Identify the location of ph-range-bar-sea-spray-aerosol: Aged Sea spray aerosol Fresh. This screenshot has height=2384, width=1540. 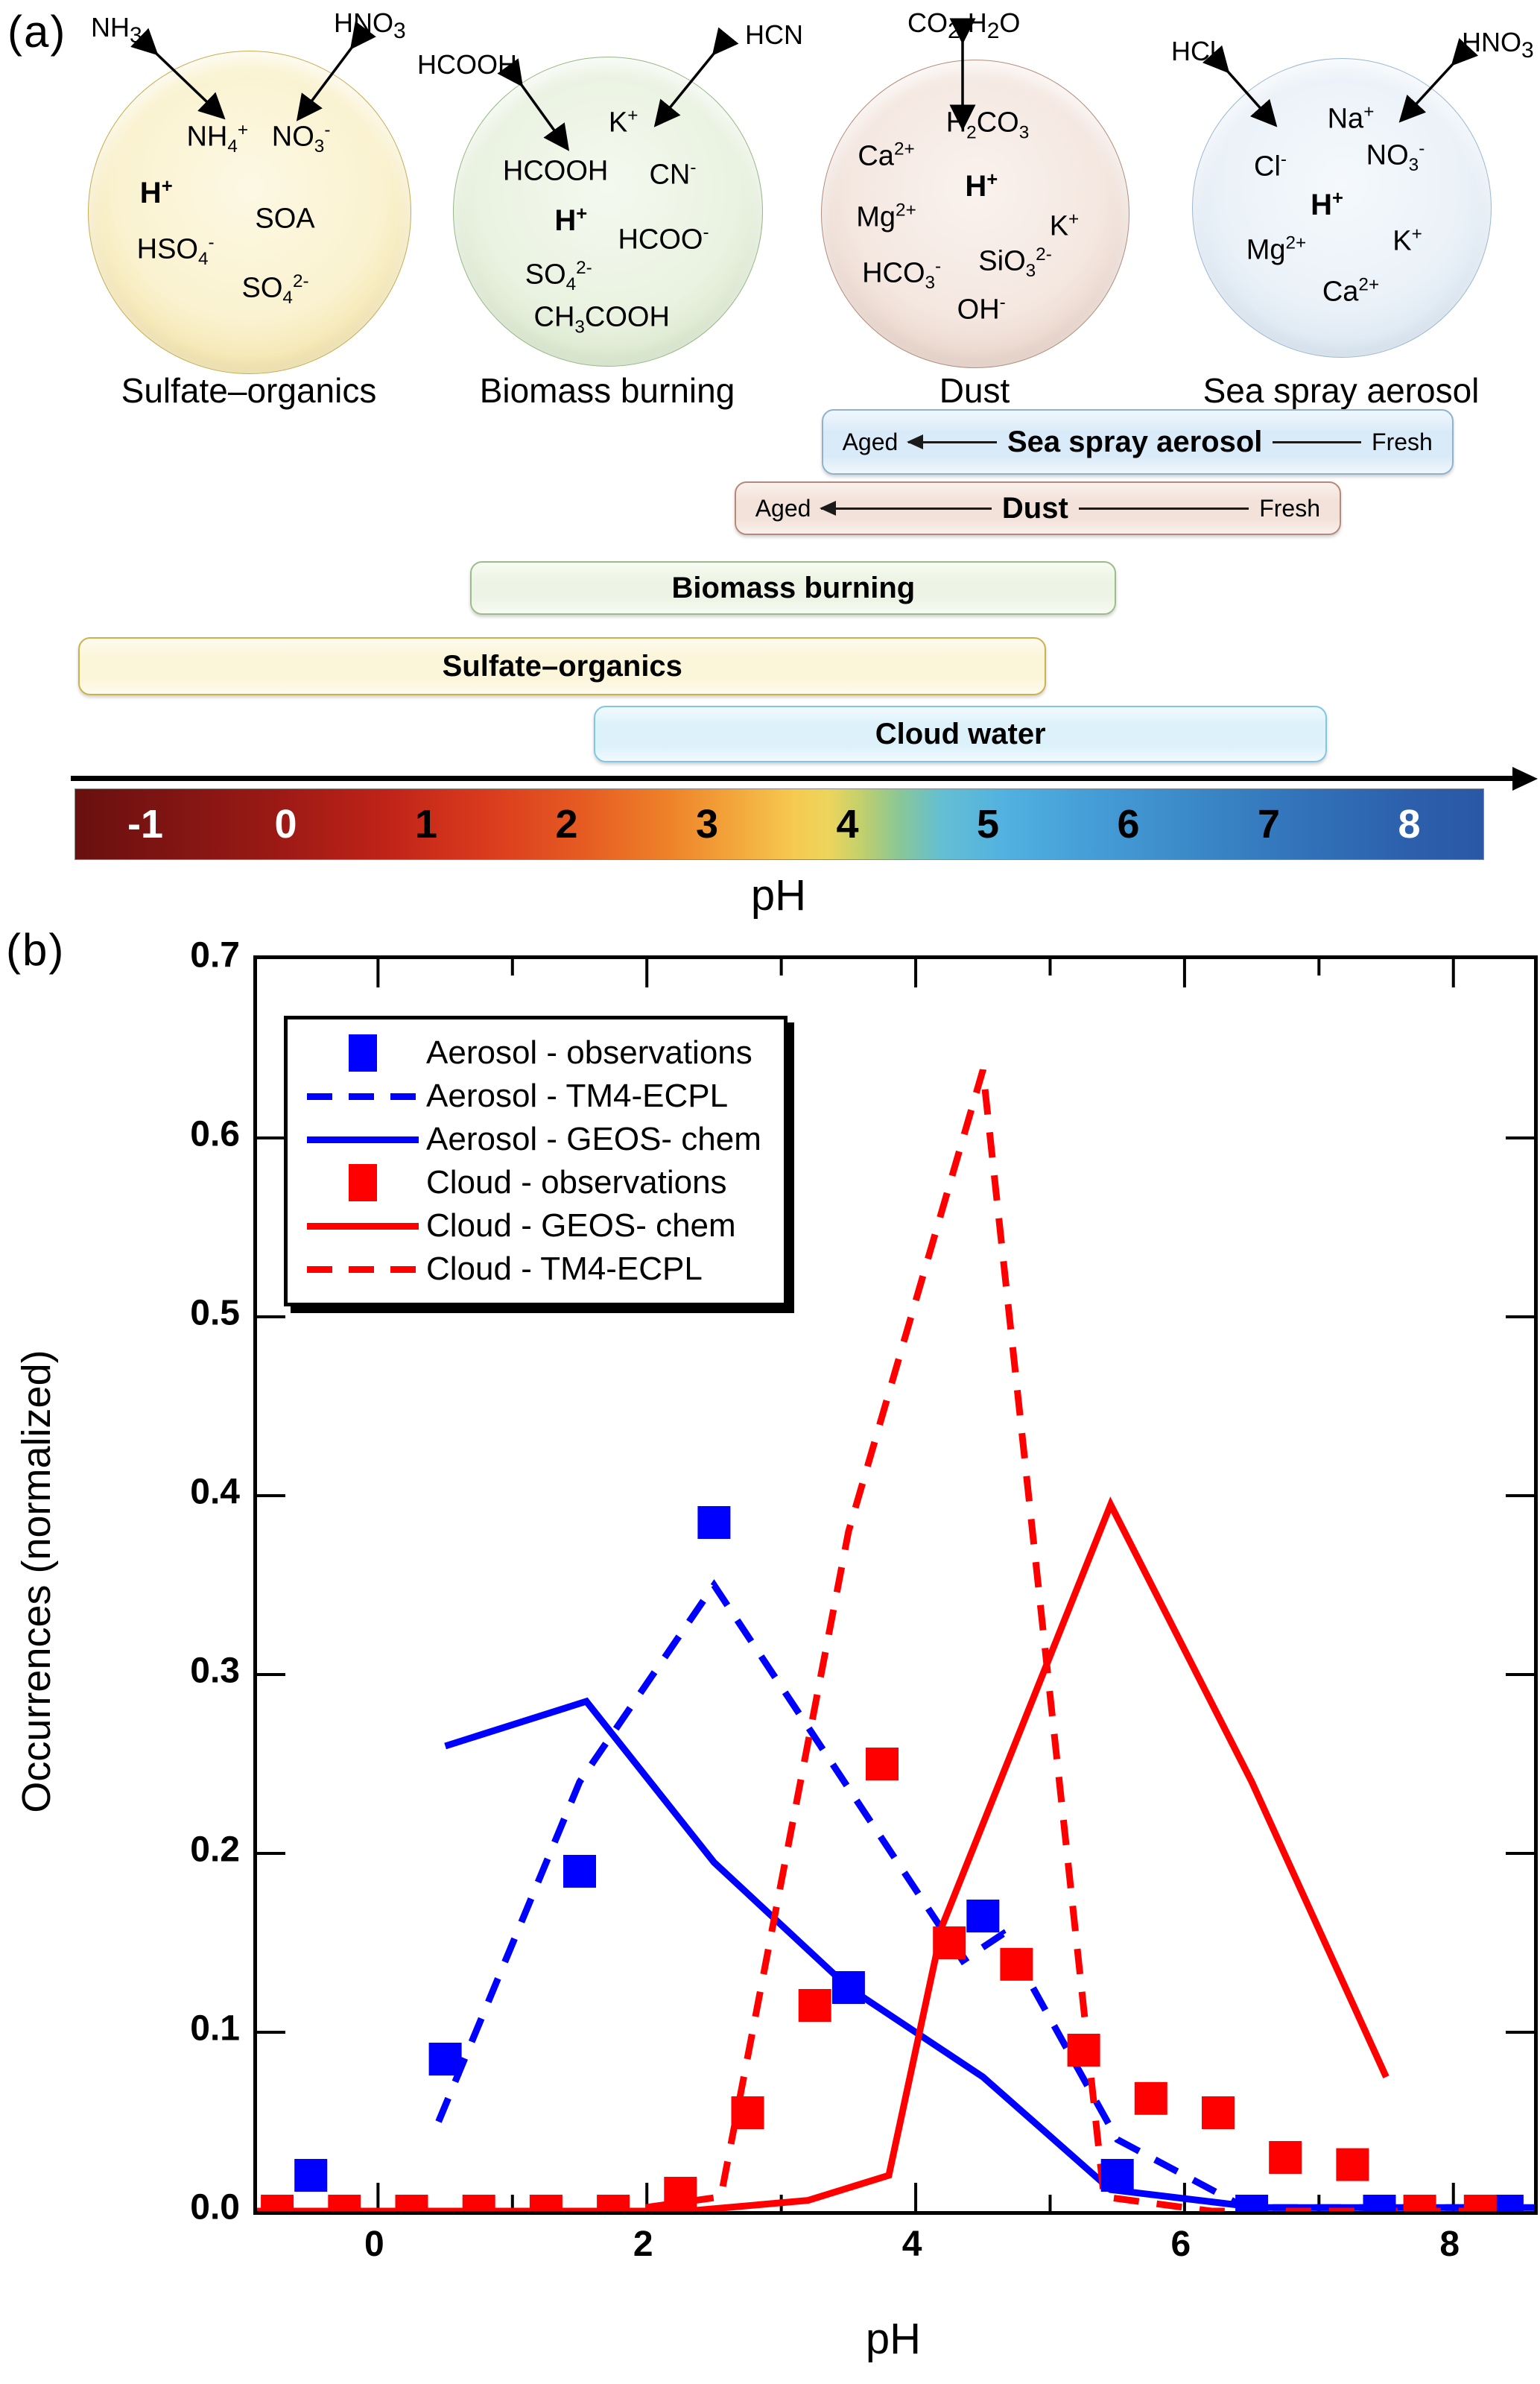
(1137, 442).